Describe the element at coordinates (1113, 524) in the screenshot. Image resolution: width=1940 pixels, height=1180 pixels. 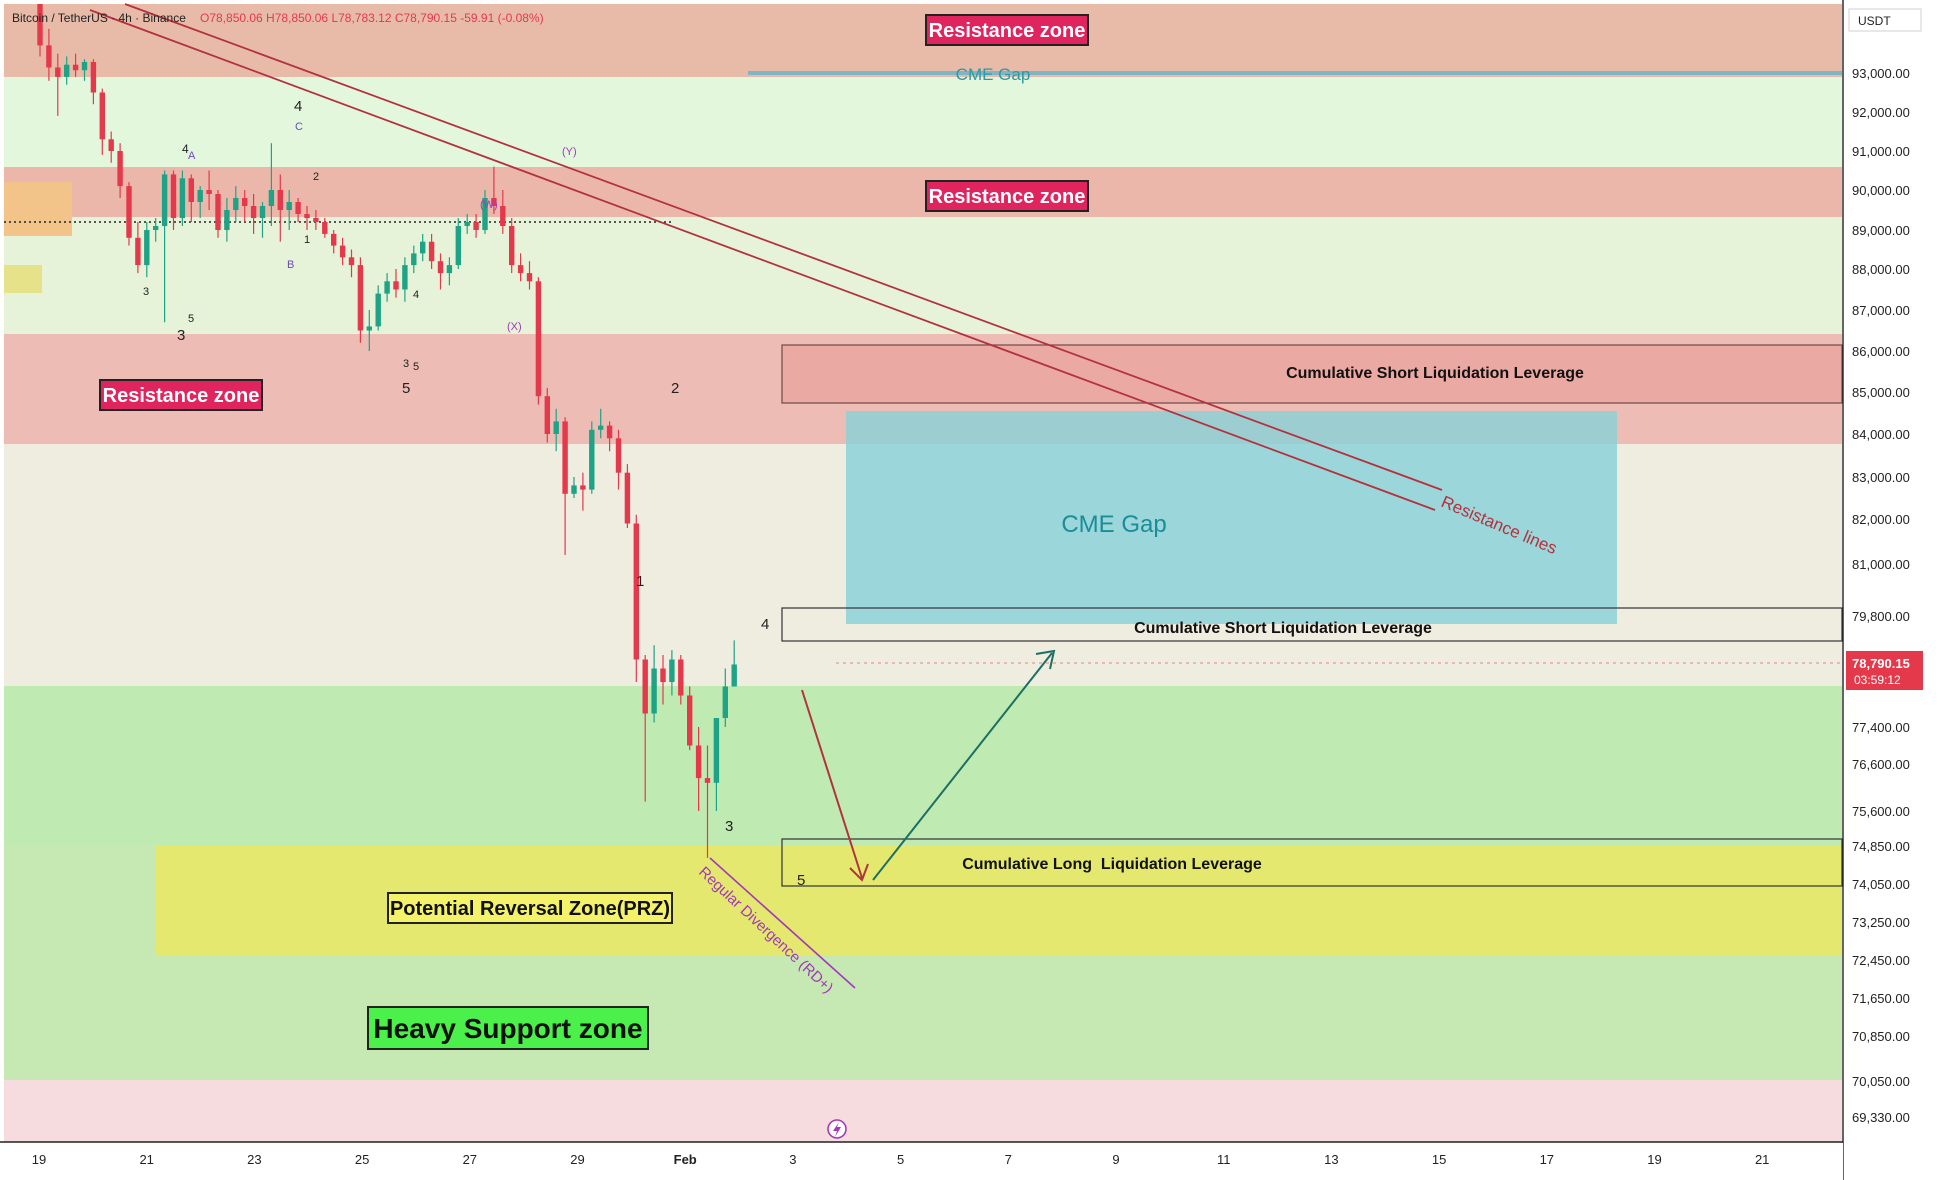
I see `cme-gap-label: CME Gap` at that location.